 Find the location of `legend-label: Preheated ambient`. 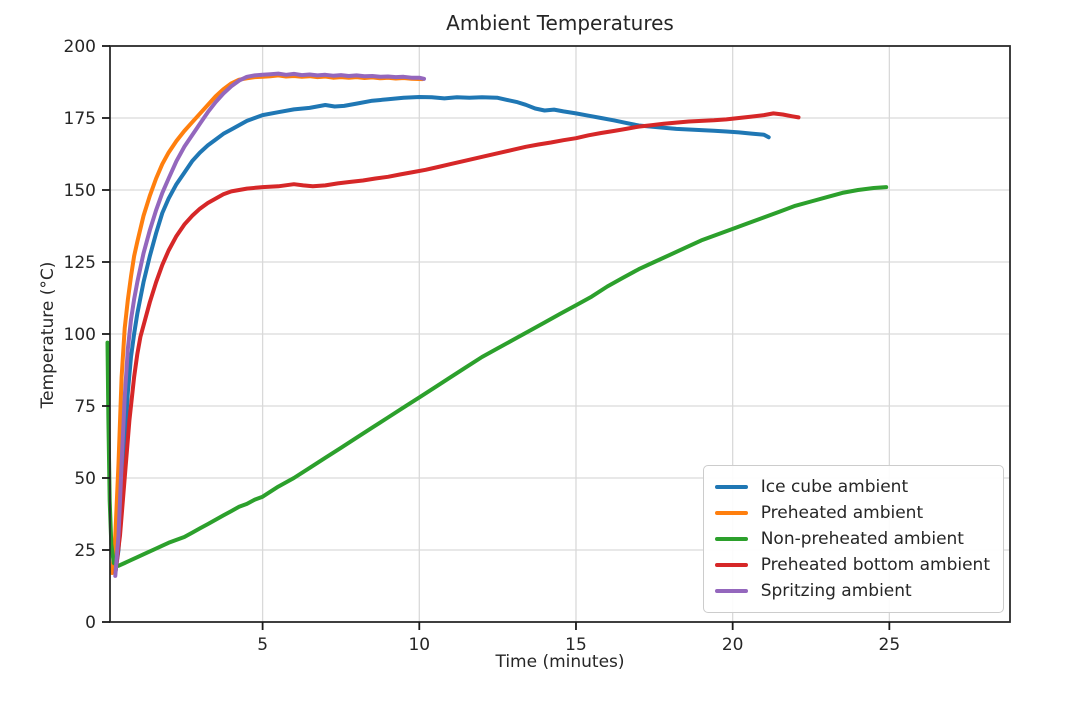

legend-label: Preheated ambient is located at coordinates (842, 513).